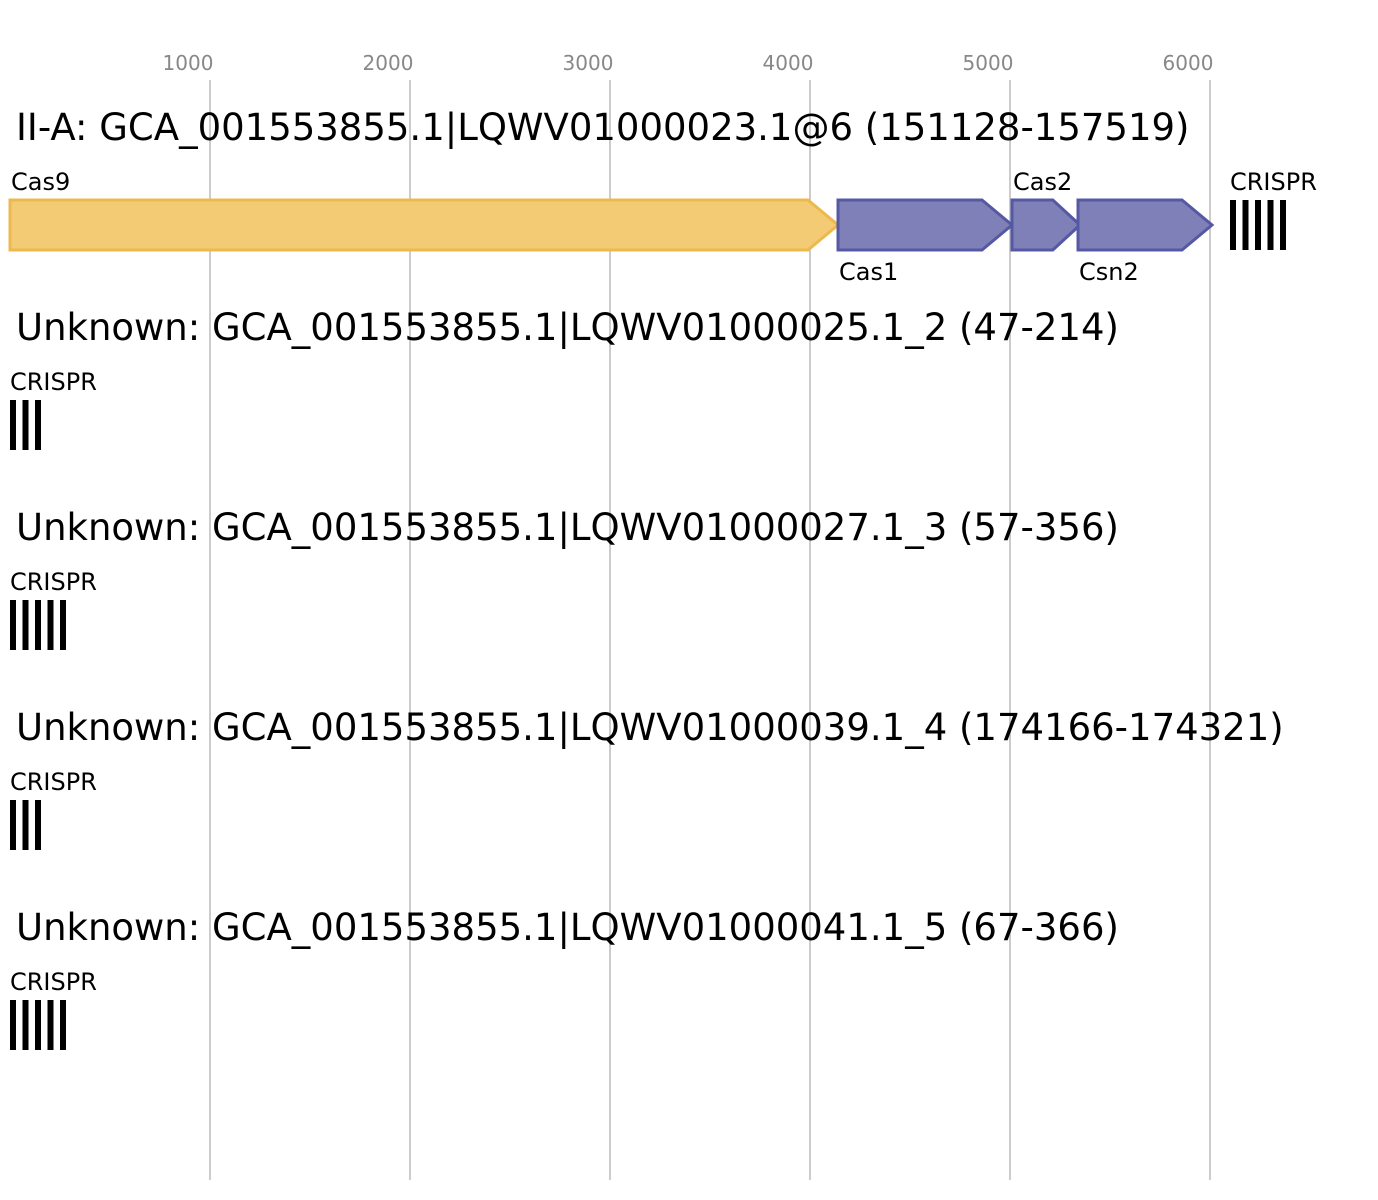 This screenshot has height=1200, width=1378. What do you see at coordinates (1042, 182) in the screenshot?
I see `gene-label: Cas2` at bounding box center [1042, 182].